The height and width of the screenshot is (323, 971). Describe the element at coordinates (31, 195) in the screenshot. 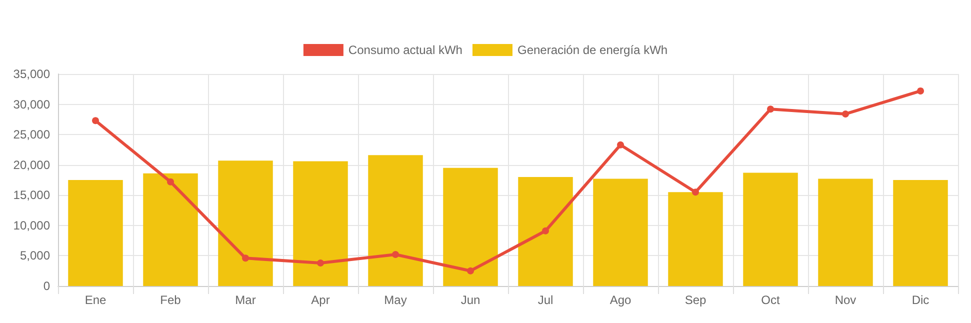

I see `y-tick-label: 15,000` at that location.